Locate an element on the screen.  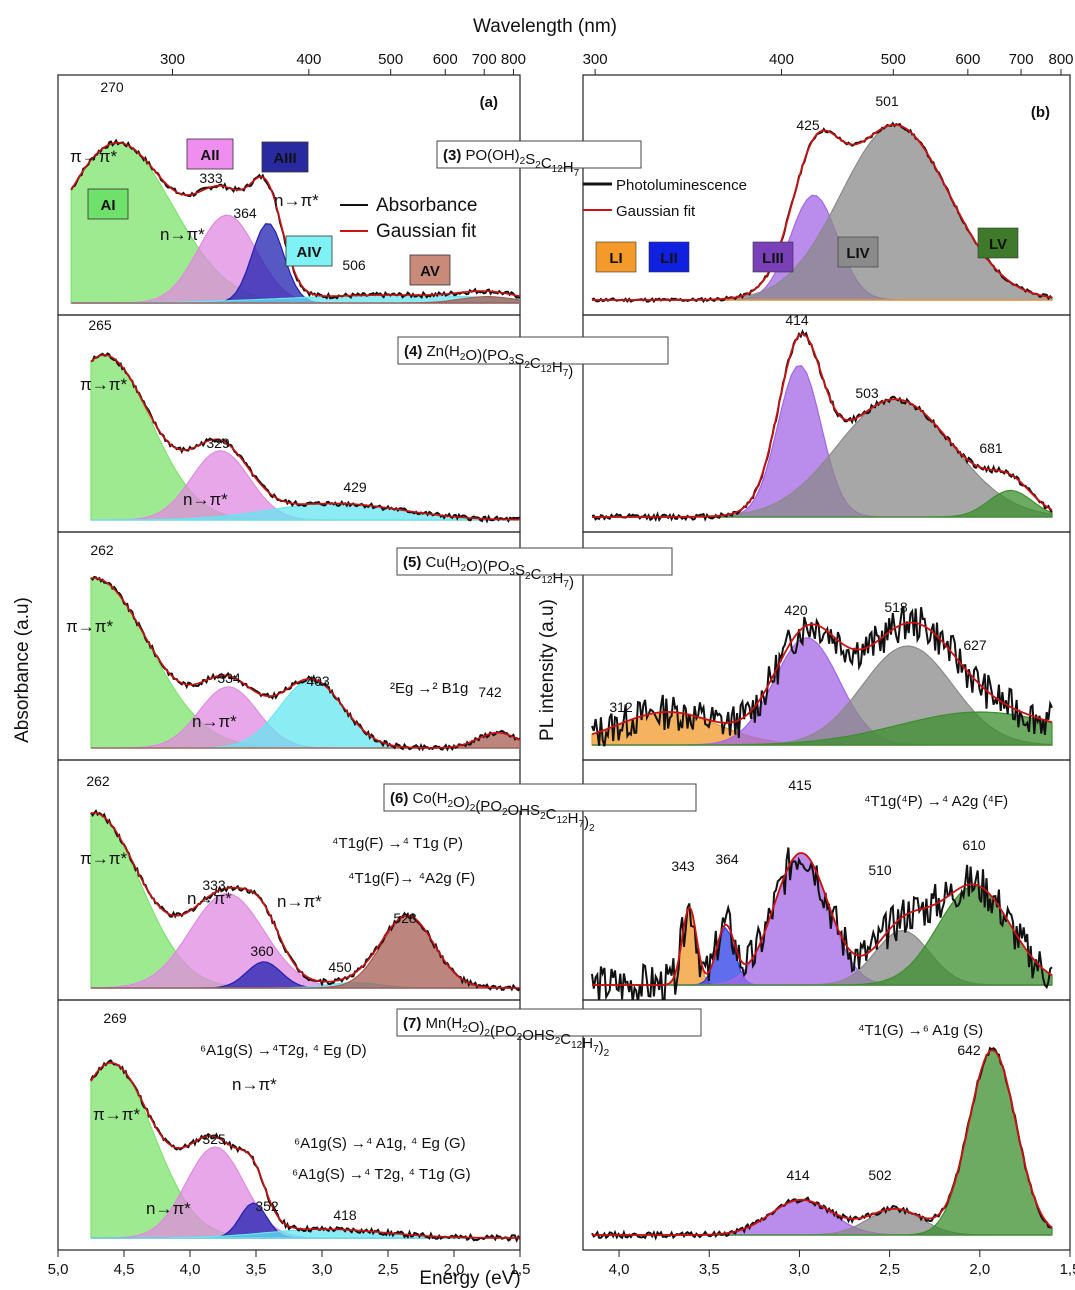
band-label-liii: LIII is located at coordinates (773, 258).